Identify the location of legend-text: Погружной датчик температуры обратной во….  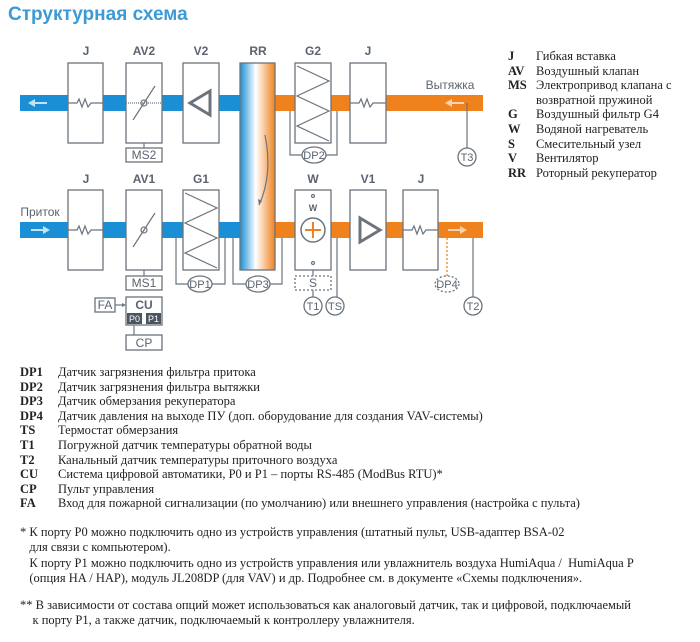
(185, 444).